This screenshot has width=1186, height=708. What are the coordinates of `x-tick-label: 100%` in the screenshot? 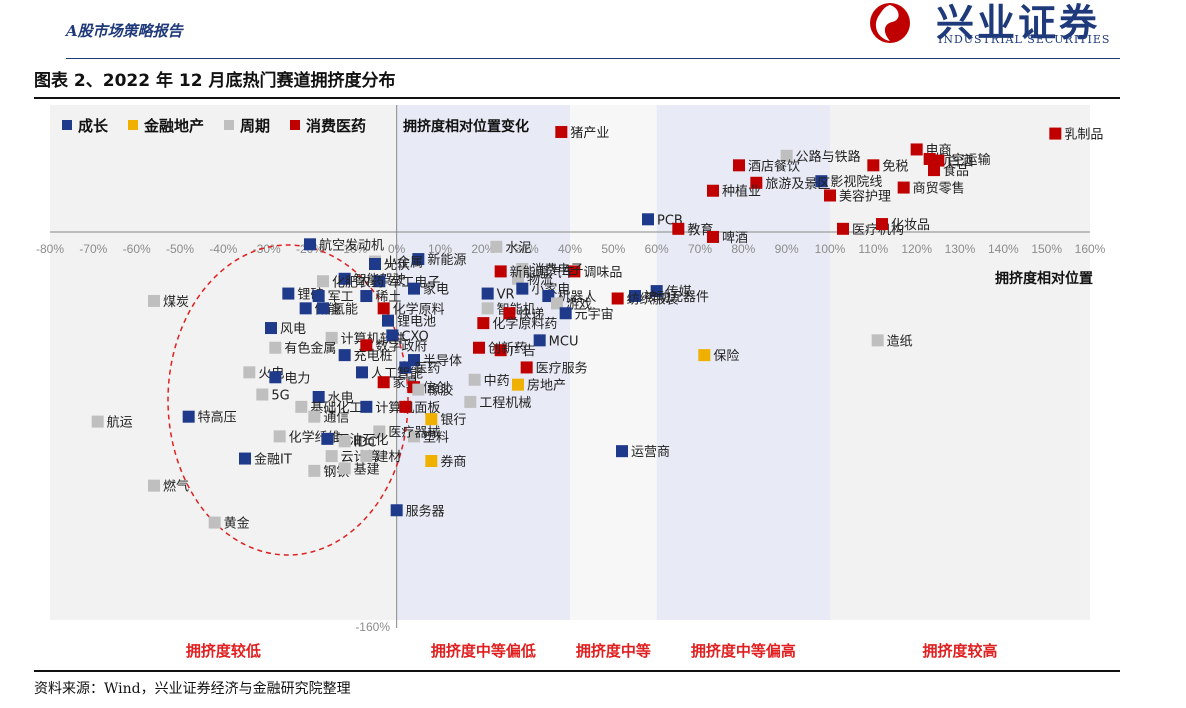 It's located at (830, 249).